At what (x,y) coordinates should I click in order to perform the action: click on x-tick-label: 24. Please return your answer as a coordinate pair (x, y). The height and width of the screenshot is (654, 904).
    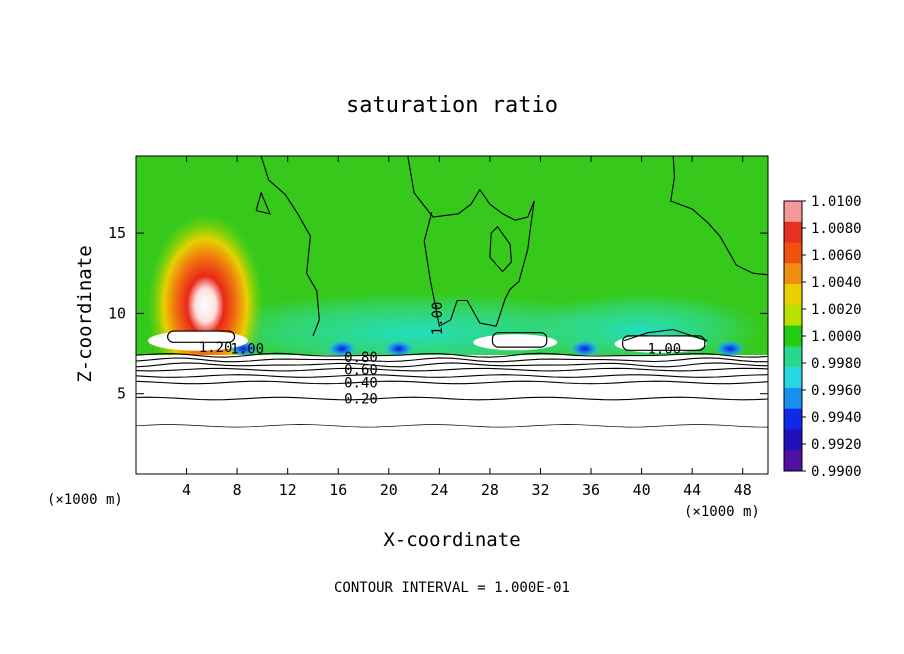
    Looking at the image, I should click on (439, 490).